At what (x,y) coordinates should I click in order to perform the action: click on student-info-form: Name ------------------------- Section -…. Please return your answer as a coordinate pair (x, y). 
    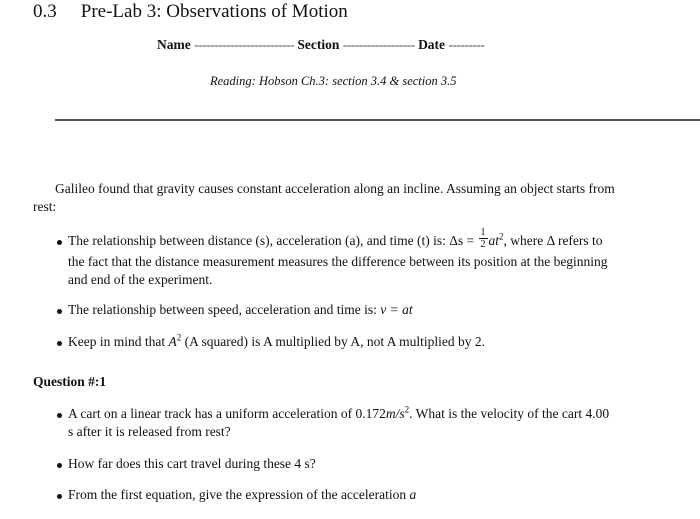
    Looking at the image, I should click on (321, 45).